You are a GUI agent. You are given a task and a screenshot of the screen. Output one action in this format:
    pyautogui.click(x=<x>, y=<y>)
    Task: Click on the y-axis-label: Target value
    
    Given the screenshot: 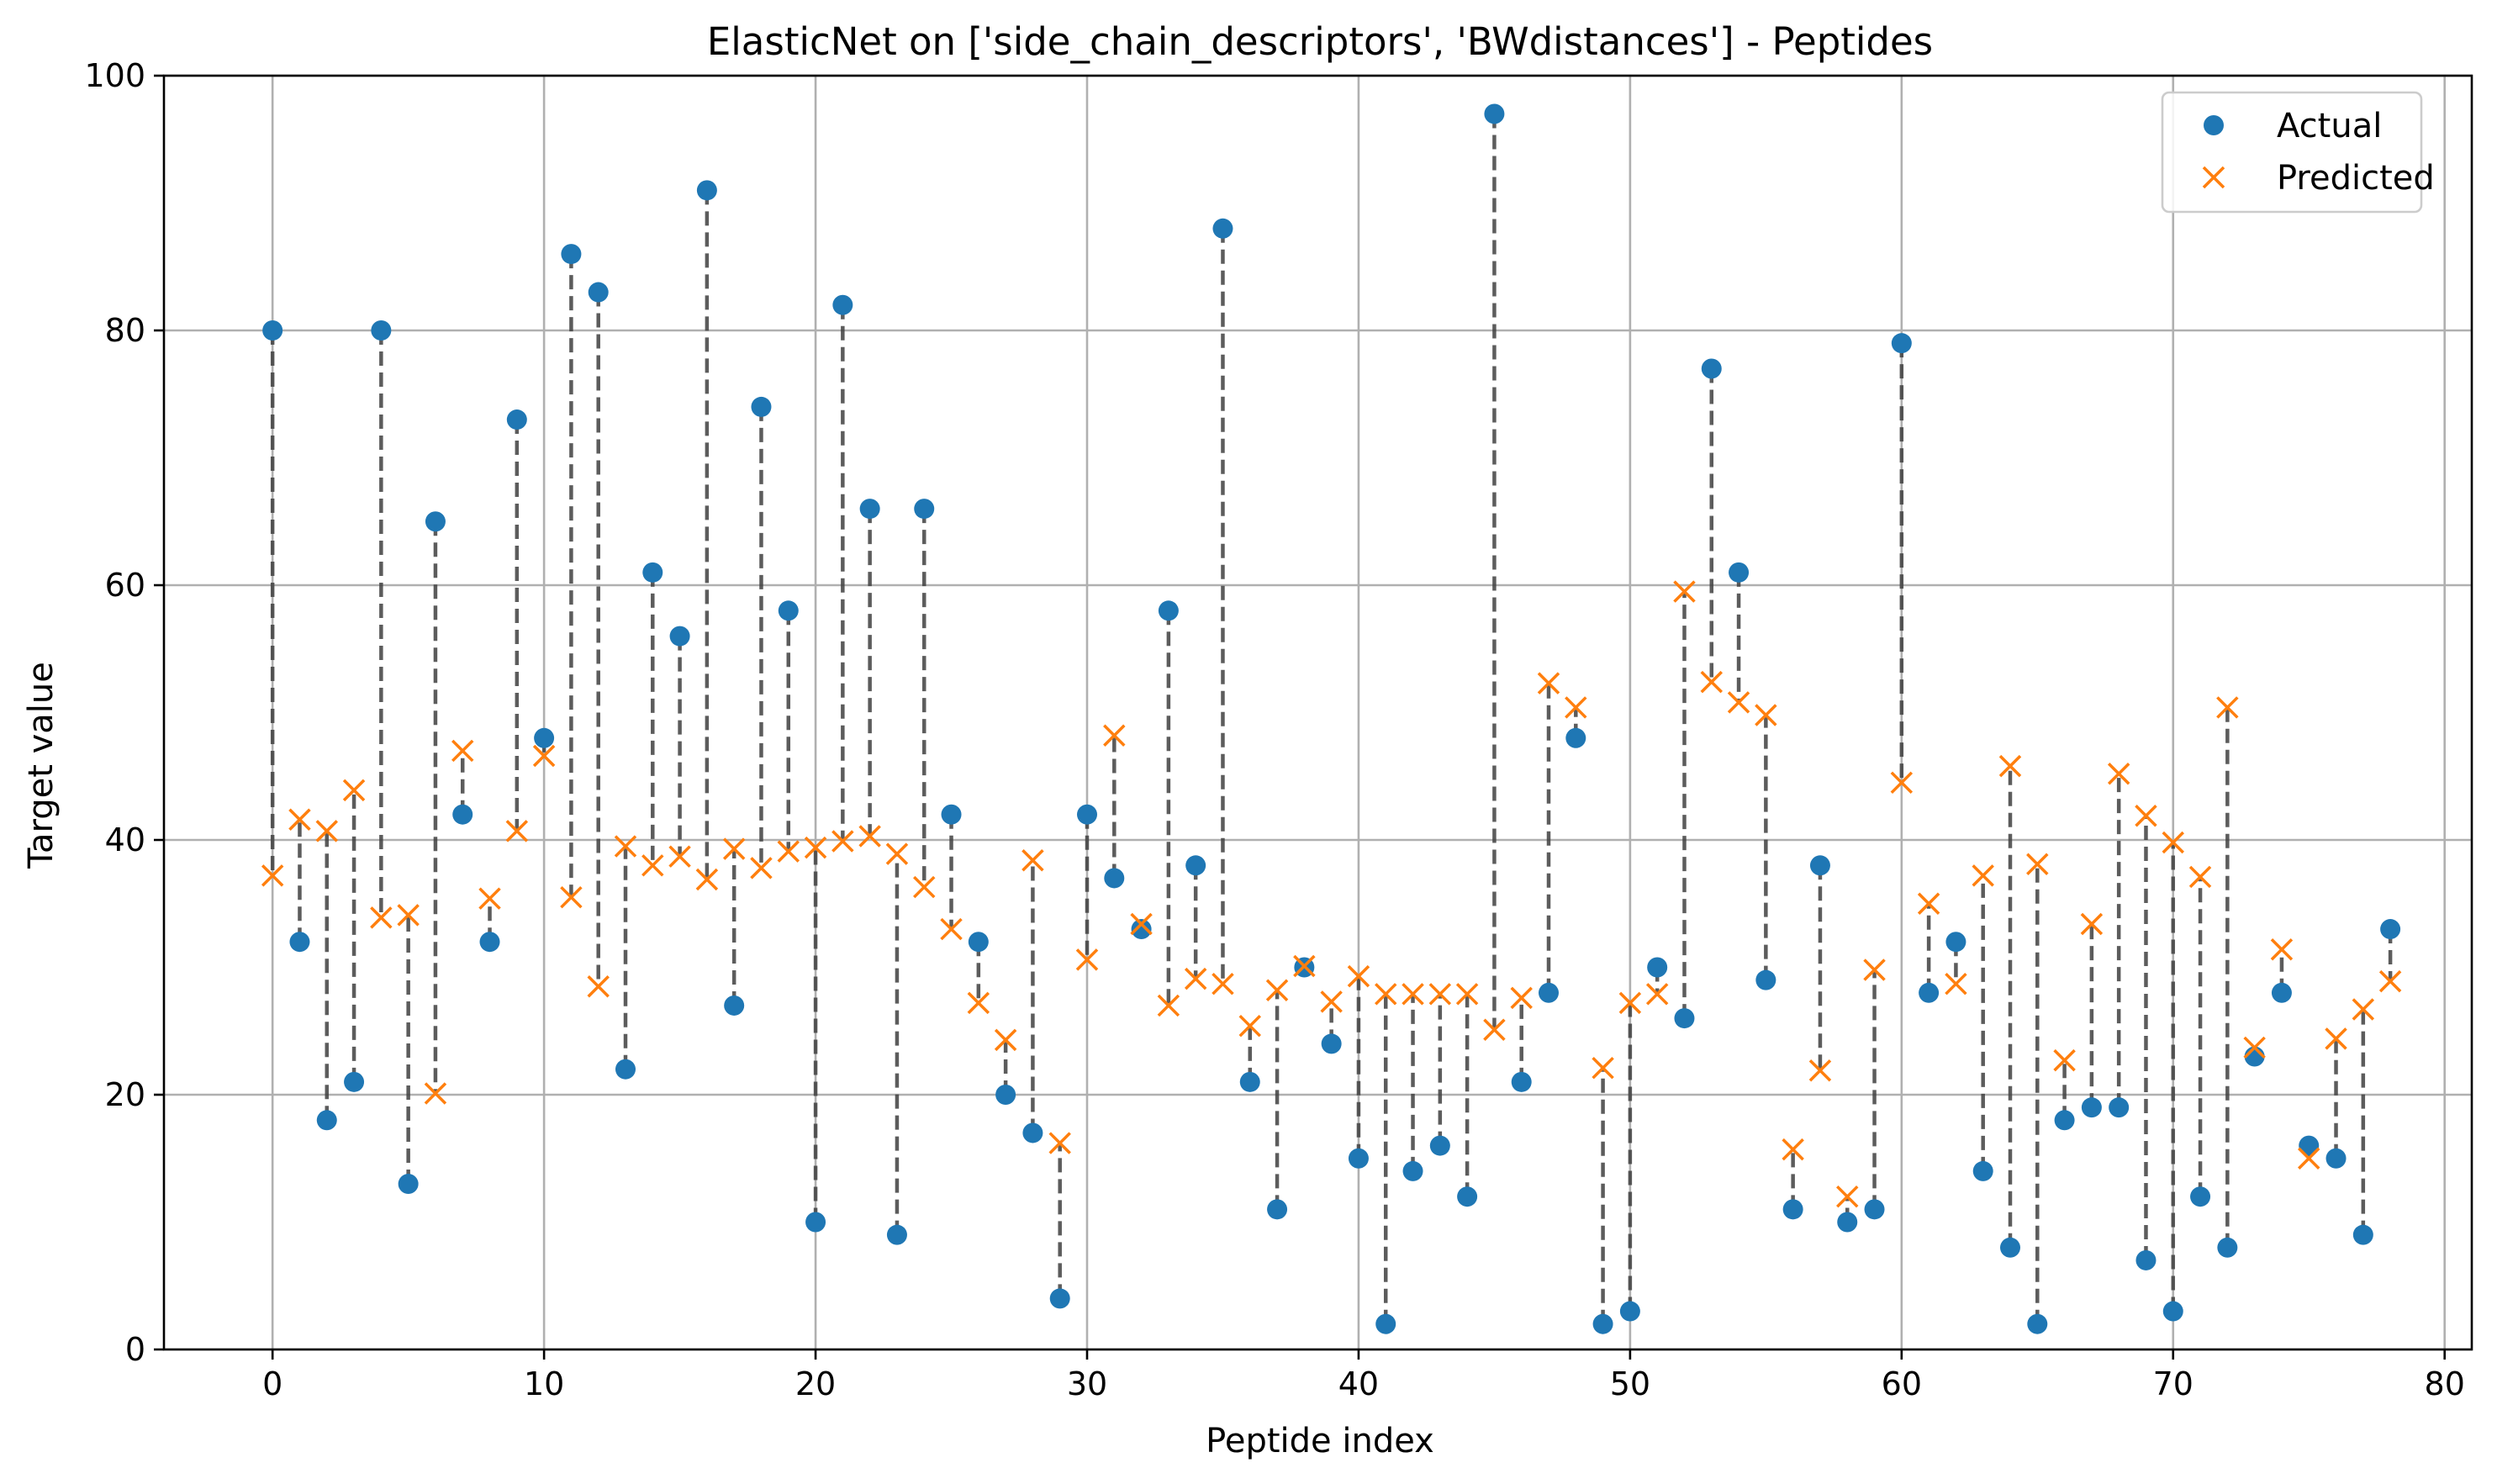 What is the action you would take?
    pyautogui.click(x=41, y=765)
    